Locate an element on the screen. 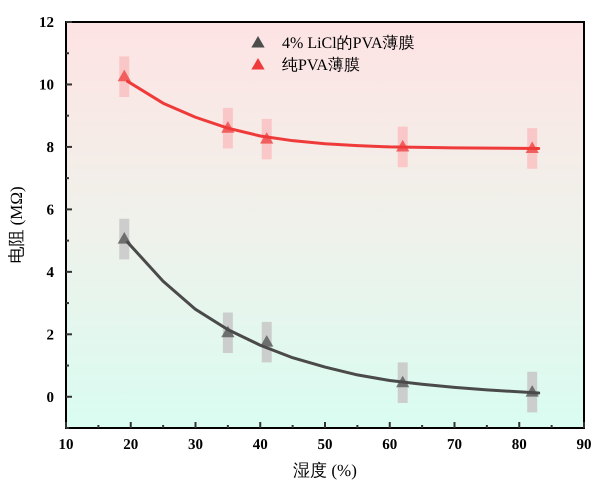 This screenshot has height=486, width=597. legend-label: 4% LiCl的PVA薄膜 is located at coordinates (348, 43).